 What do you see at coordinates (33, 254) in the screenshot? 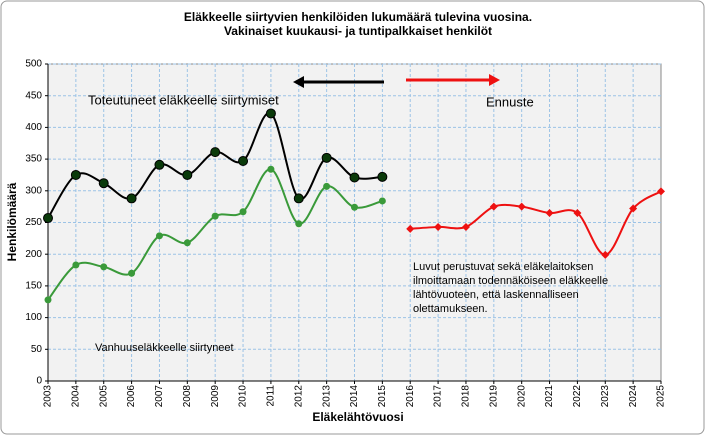
I see `y-tick-label: 200` at bounding box center [33, 254].